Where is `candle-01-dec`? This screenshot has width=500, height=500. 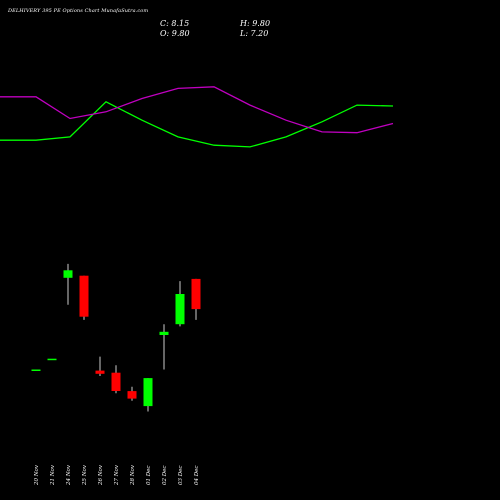 candle-01-dec is located at coordinates (148, 395).